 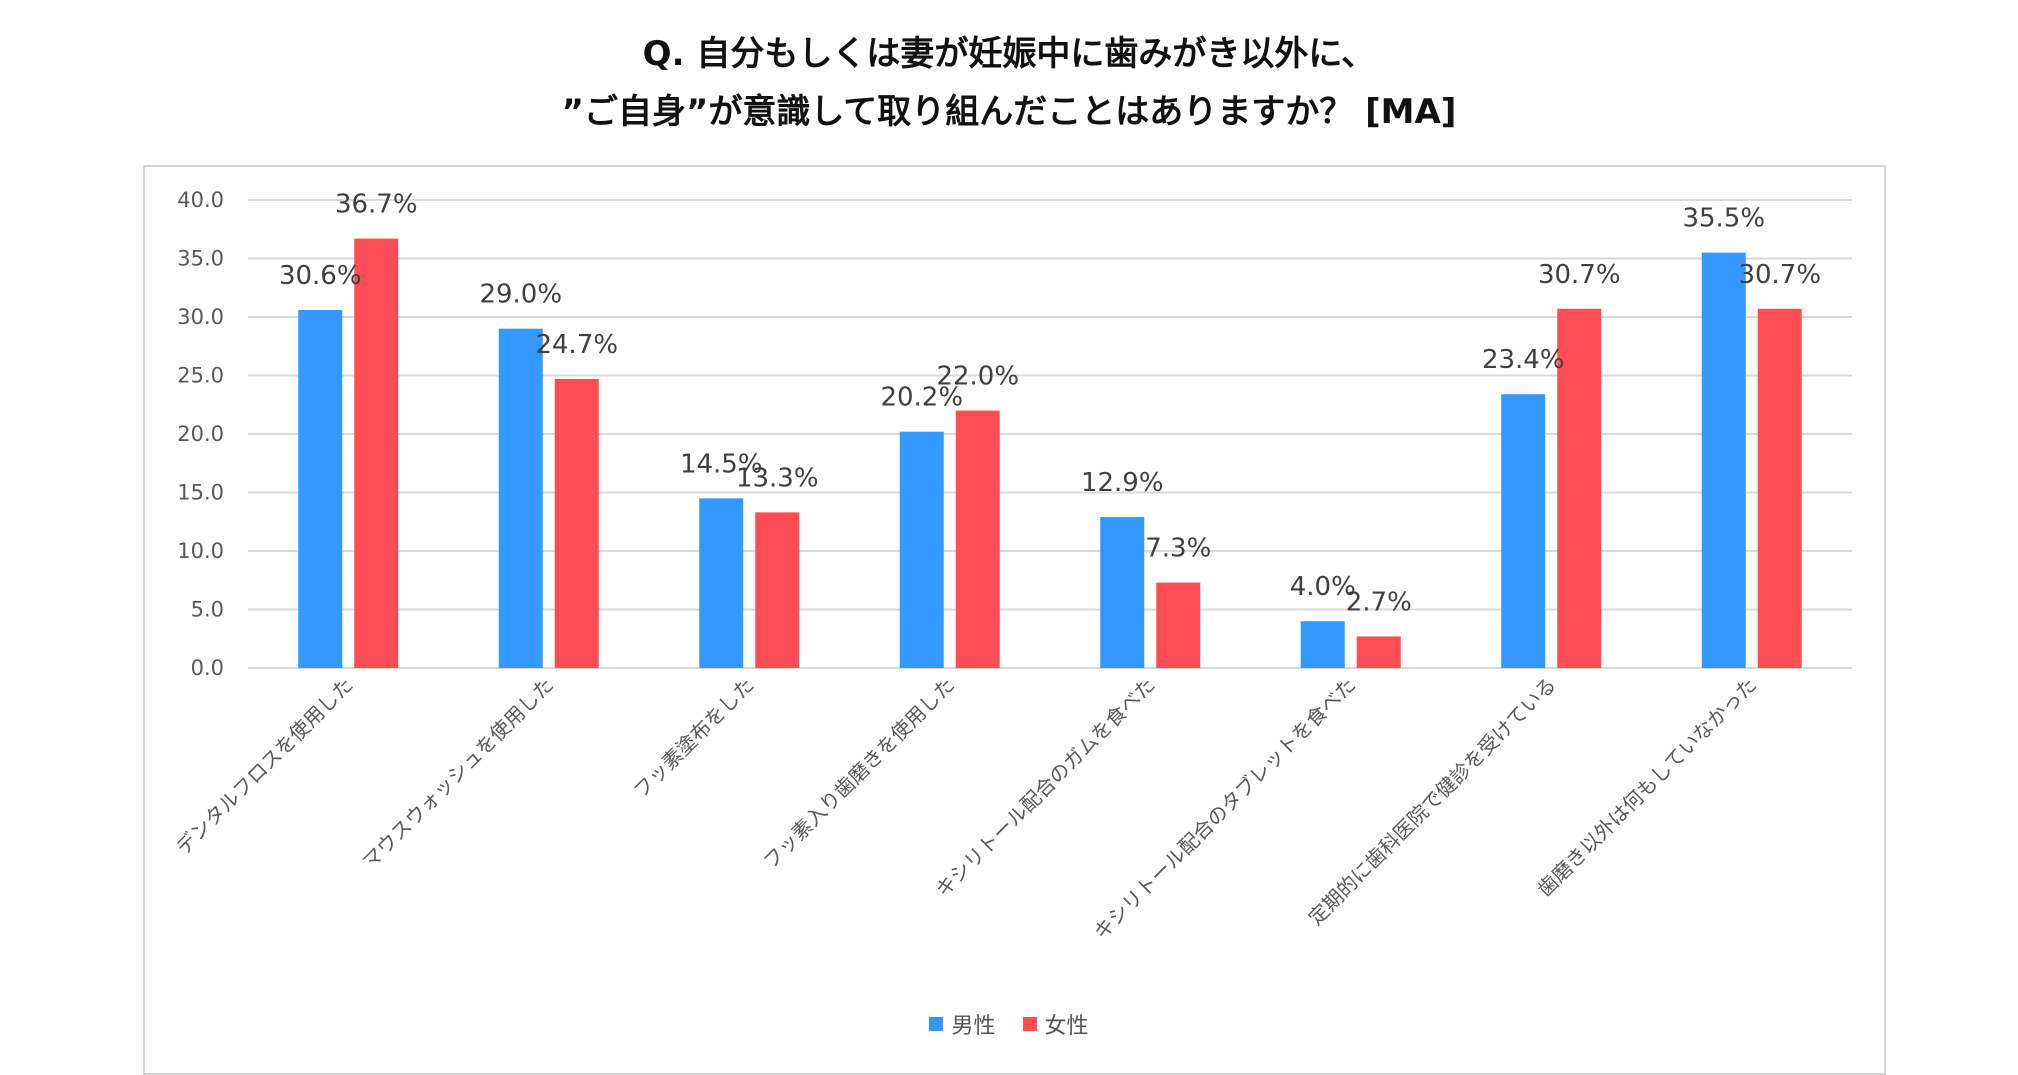 What do you see at coordinates (1009, 1024) in the screenshot?
I see `legend: 男性 女性` at bounding box center [1009, 1024].